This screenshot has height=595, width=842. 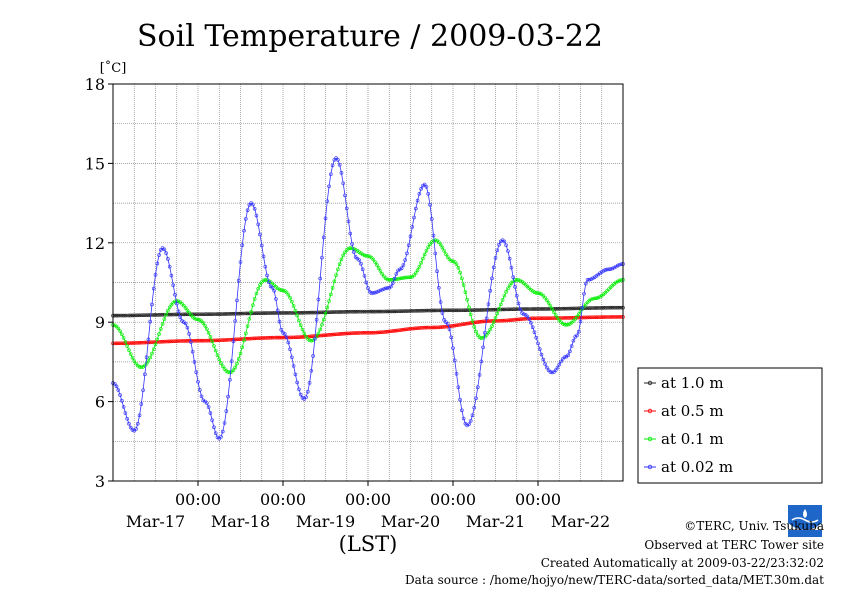 What do you see at coordinates (95, 243) in the screenshot?
I see `y-tick-label: 12` at bounding box center [95, 243].